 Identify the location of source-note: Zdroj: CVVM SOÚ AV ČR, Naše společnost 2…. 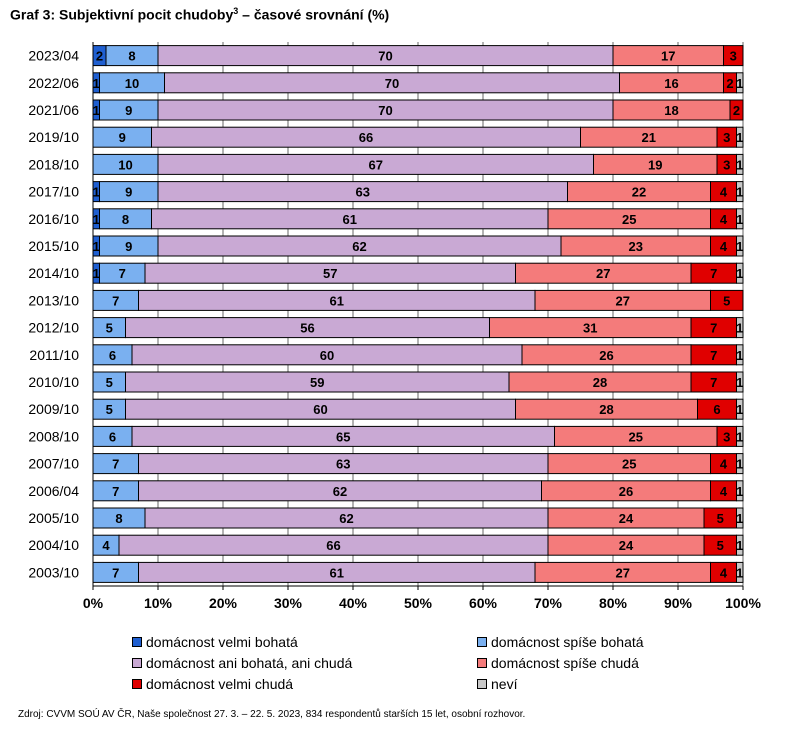
(272, 714).